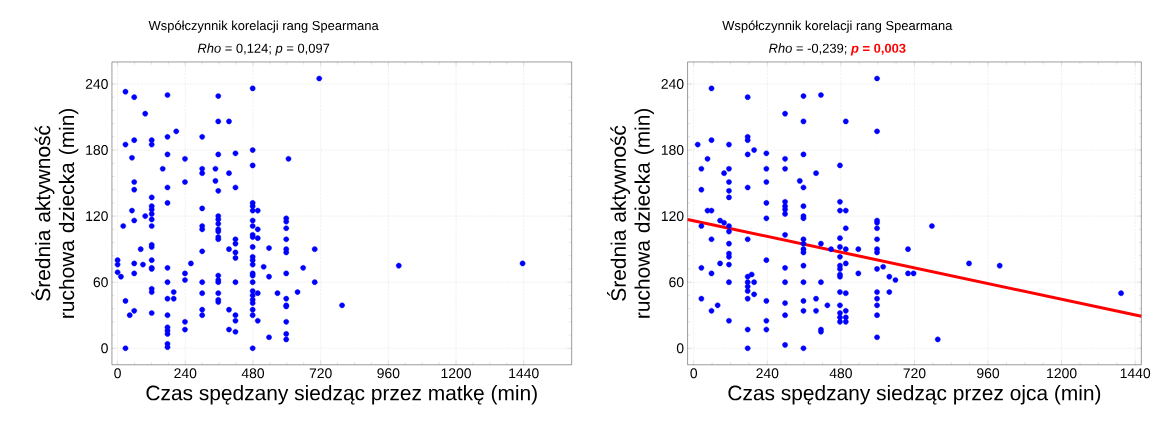 This screenshot has width=1154, height=430. I want to click on x-axis-title: Czas spędzany siedząc przez matkę (min), so click(341, 395).